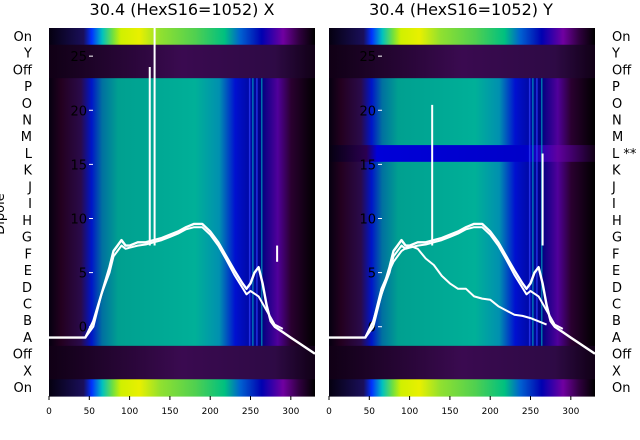 This screenshot has width=640, height=440. Describe the element at coordinates (530, 412) in the screenshot. I see `x-tick-label: 250` at that location.